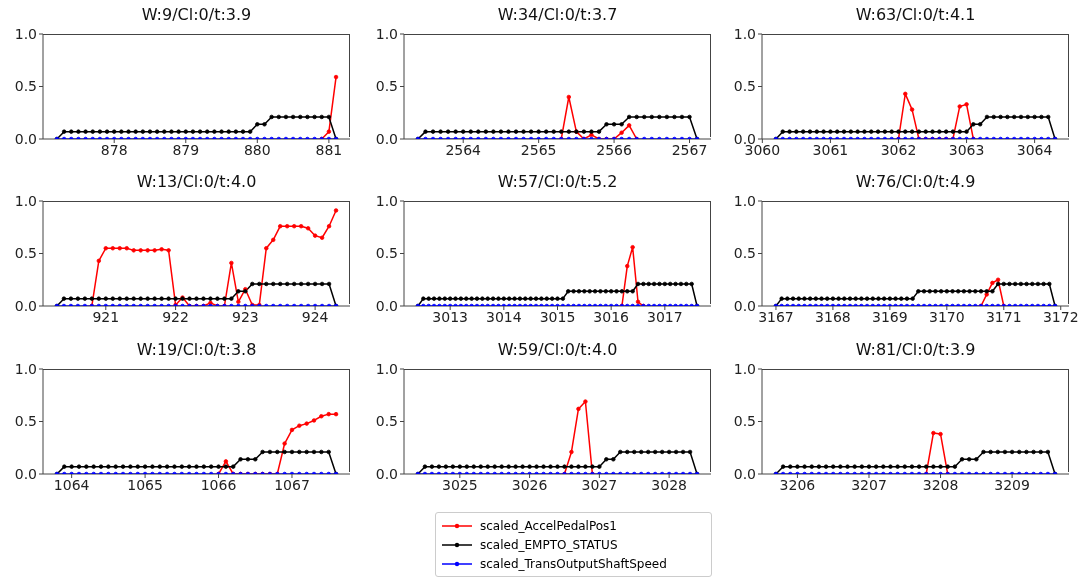 The height and width of the screenshot is (583, 1080). What do you see at coordinates (1003, 316) in the screenshot?
I see `x-tick-label: 3171` at bounding box center [1003, 316].